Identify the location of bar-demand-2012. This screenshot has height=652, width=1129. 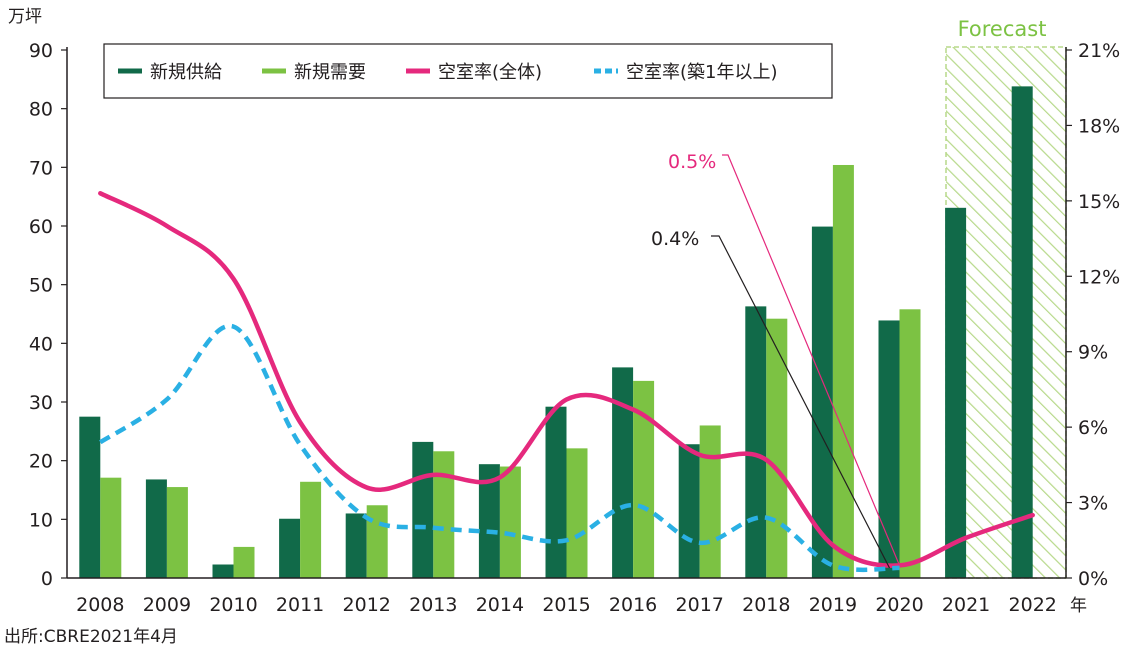
(377, 541).